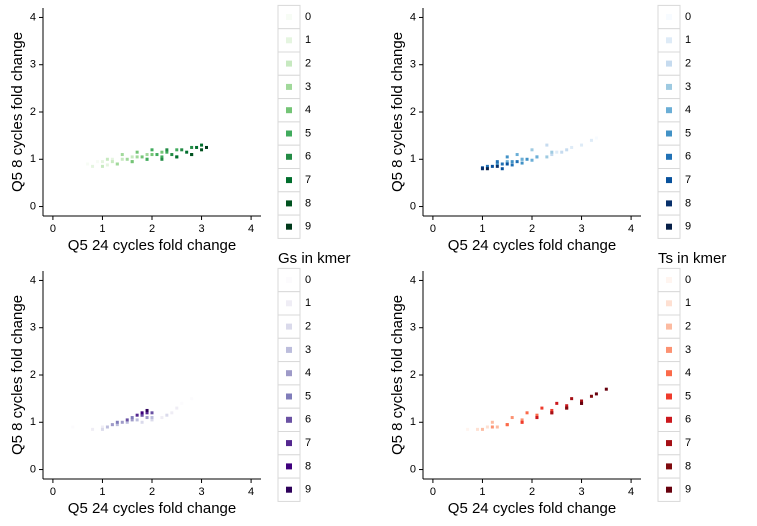 The height and width of the screenshot is (526, 757). What do you see at coordinates (688, 157) in the screenshot?
I see `legend-label: 6` at bounding box center [688, 157].